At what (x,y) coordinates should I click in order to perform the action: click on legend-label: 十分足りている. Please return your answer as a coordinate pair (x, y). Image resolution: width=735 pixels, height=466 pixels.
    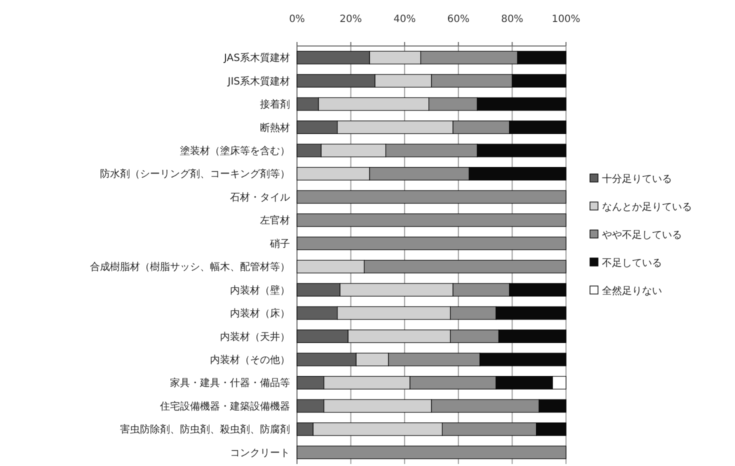
    Looking at the image, I should click on (637, 179).